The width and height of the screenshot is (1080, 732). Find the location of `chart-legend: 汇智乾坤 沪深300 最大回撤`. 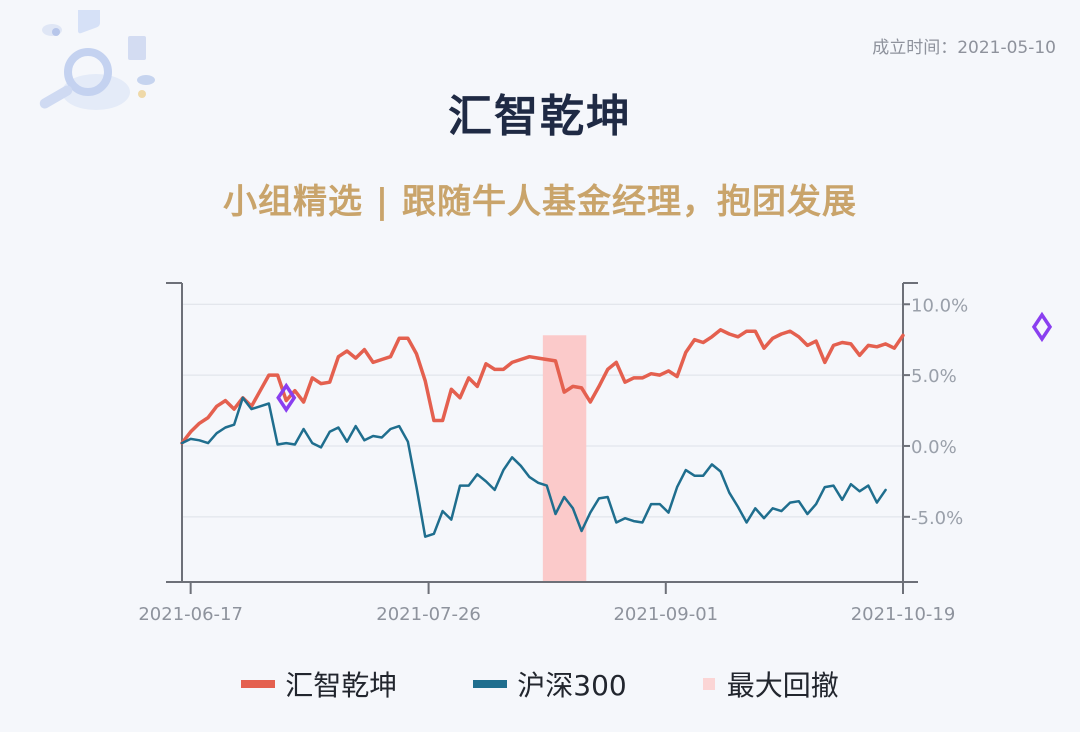

chart-legend: 汇智乾坤 沪深300 最大回撤 is located at coordinates (540, 684).